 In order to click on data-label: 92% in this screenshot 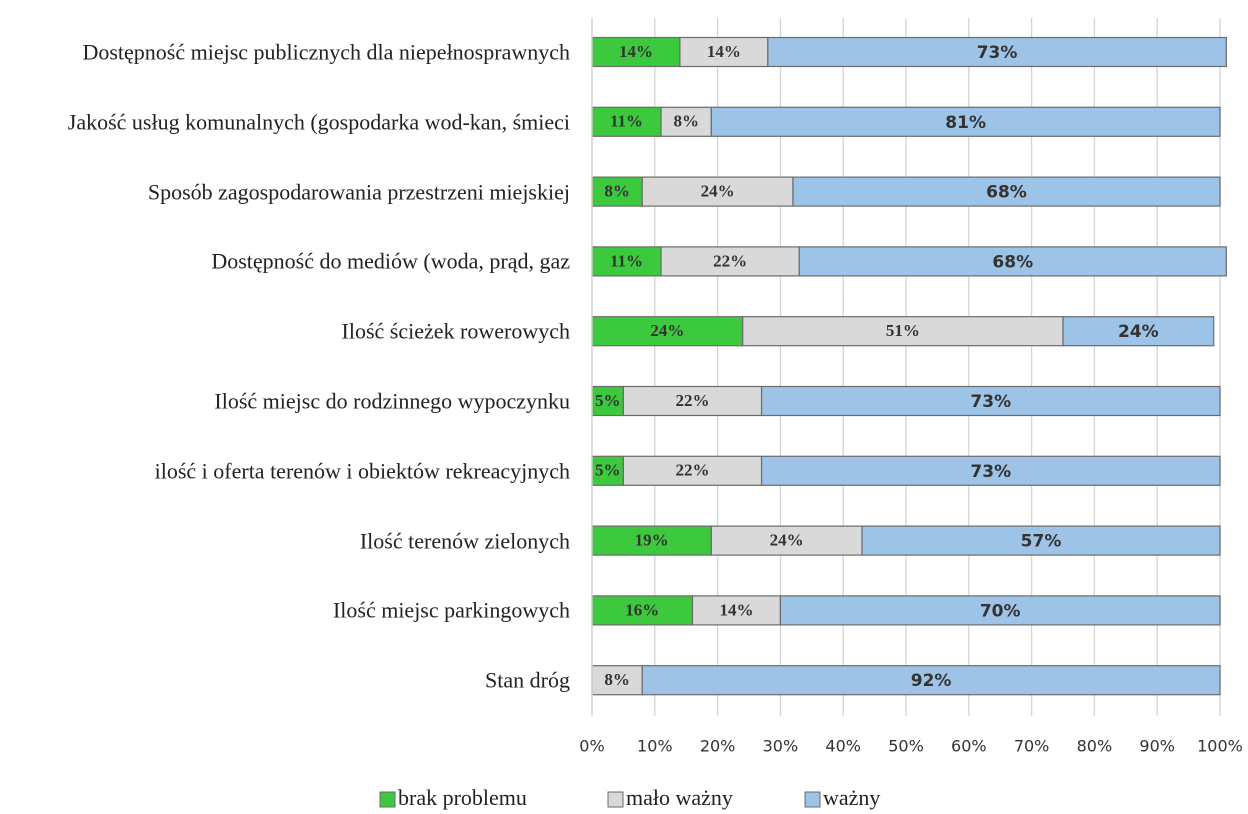, I will do `click(931, 681)`.